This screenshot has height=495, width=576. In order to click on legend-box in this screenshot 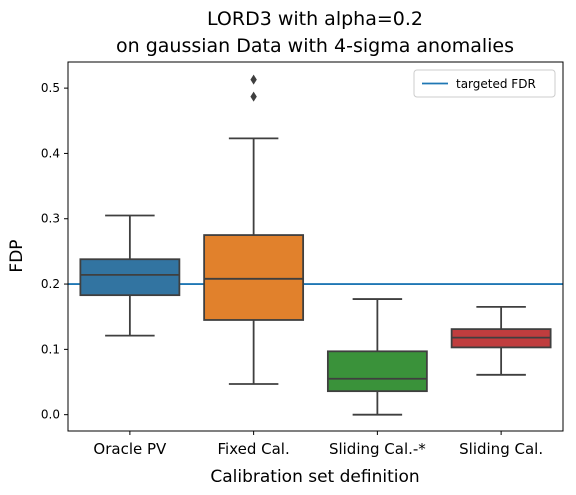, I will do `click(484, 83)`.